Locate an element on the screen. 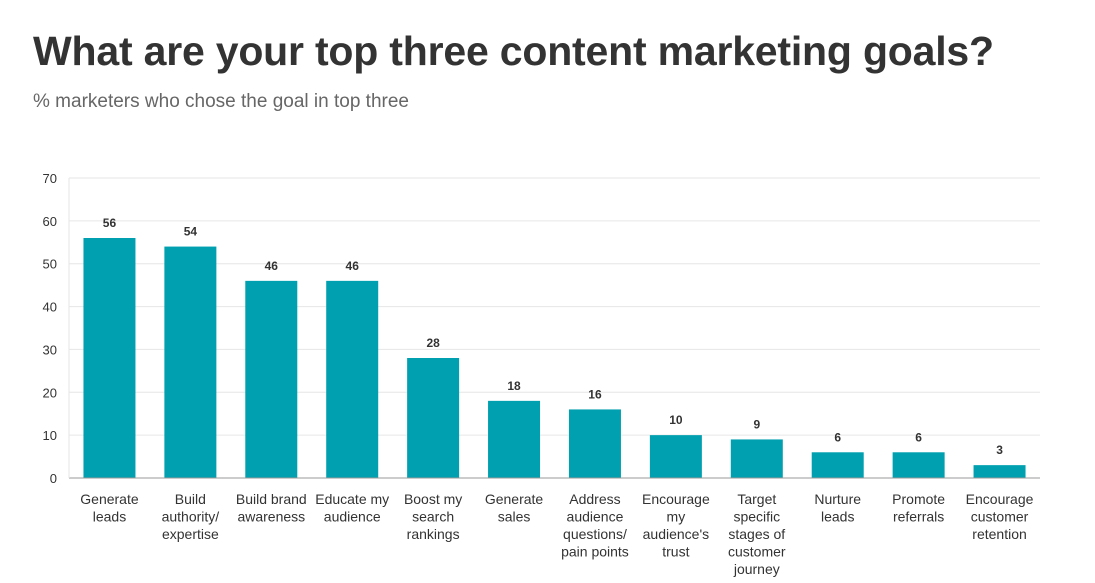  category-label-line: Educate my is located at coordinates (352, 499).